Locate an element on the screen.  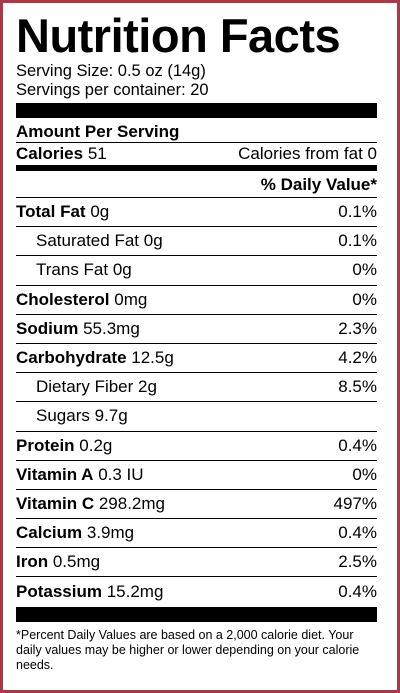
nutrient-amount: 9.7g is located at coordinates (111, 416).